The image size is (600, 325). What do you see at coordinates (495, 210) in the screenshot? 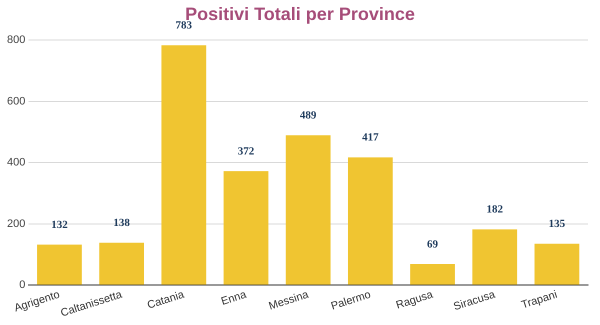
I see `data-label: 182` at bounding box center [495, 210].